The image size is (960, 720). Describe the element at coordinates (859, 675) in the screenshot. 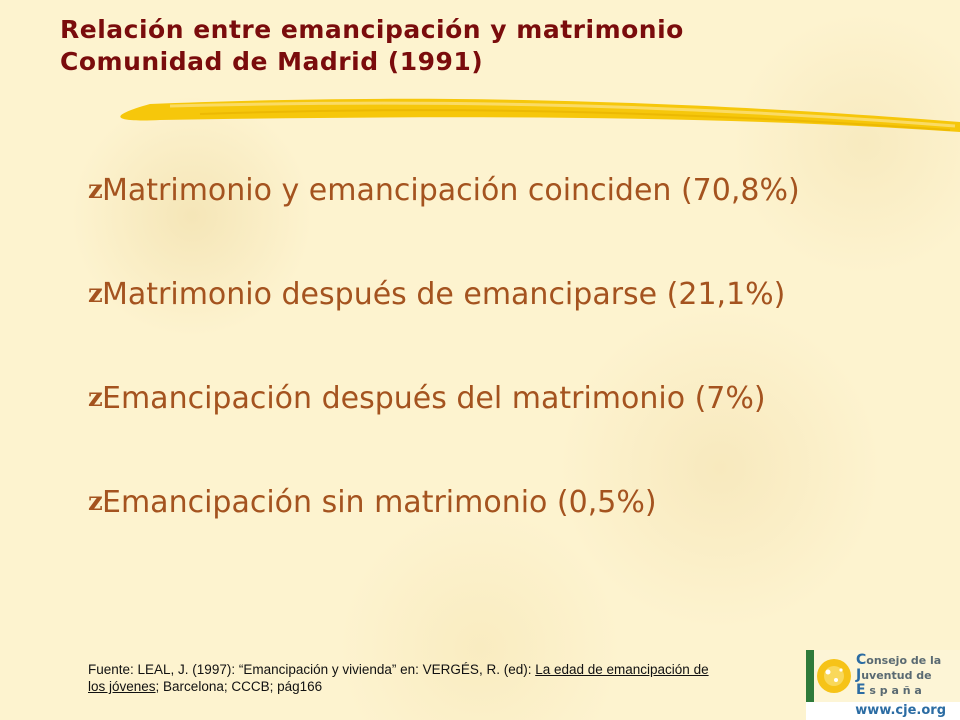

I see `logo-cap-j: J` at that location.